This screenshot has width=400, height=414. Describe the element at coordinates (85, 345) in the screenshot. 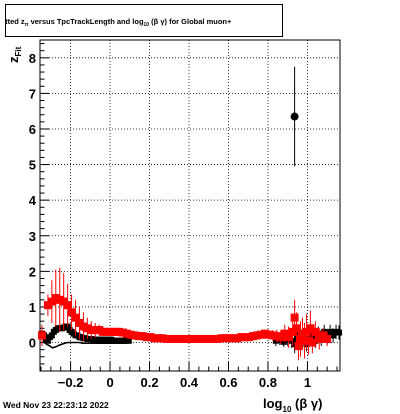

I see `series-line` at that location.